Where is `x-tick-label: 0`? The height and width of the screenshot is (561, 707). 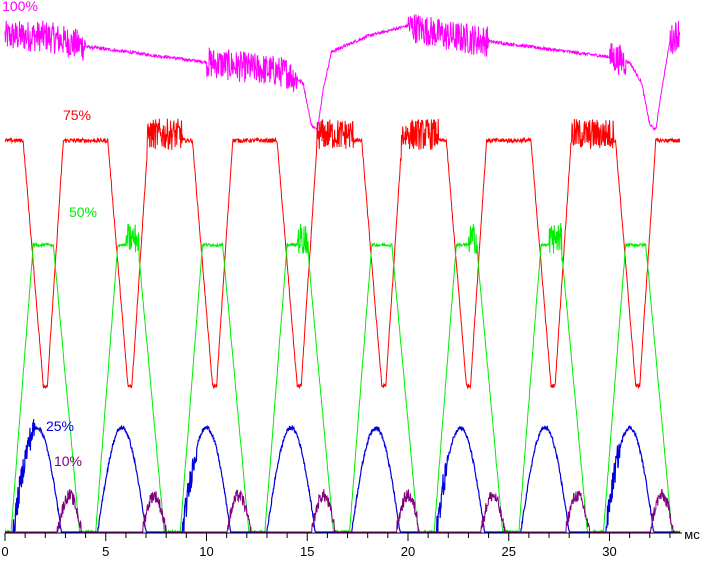 x-tick-label: 0 is located at coordinates (4, 551).